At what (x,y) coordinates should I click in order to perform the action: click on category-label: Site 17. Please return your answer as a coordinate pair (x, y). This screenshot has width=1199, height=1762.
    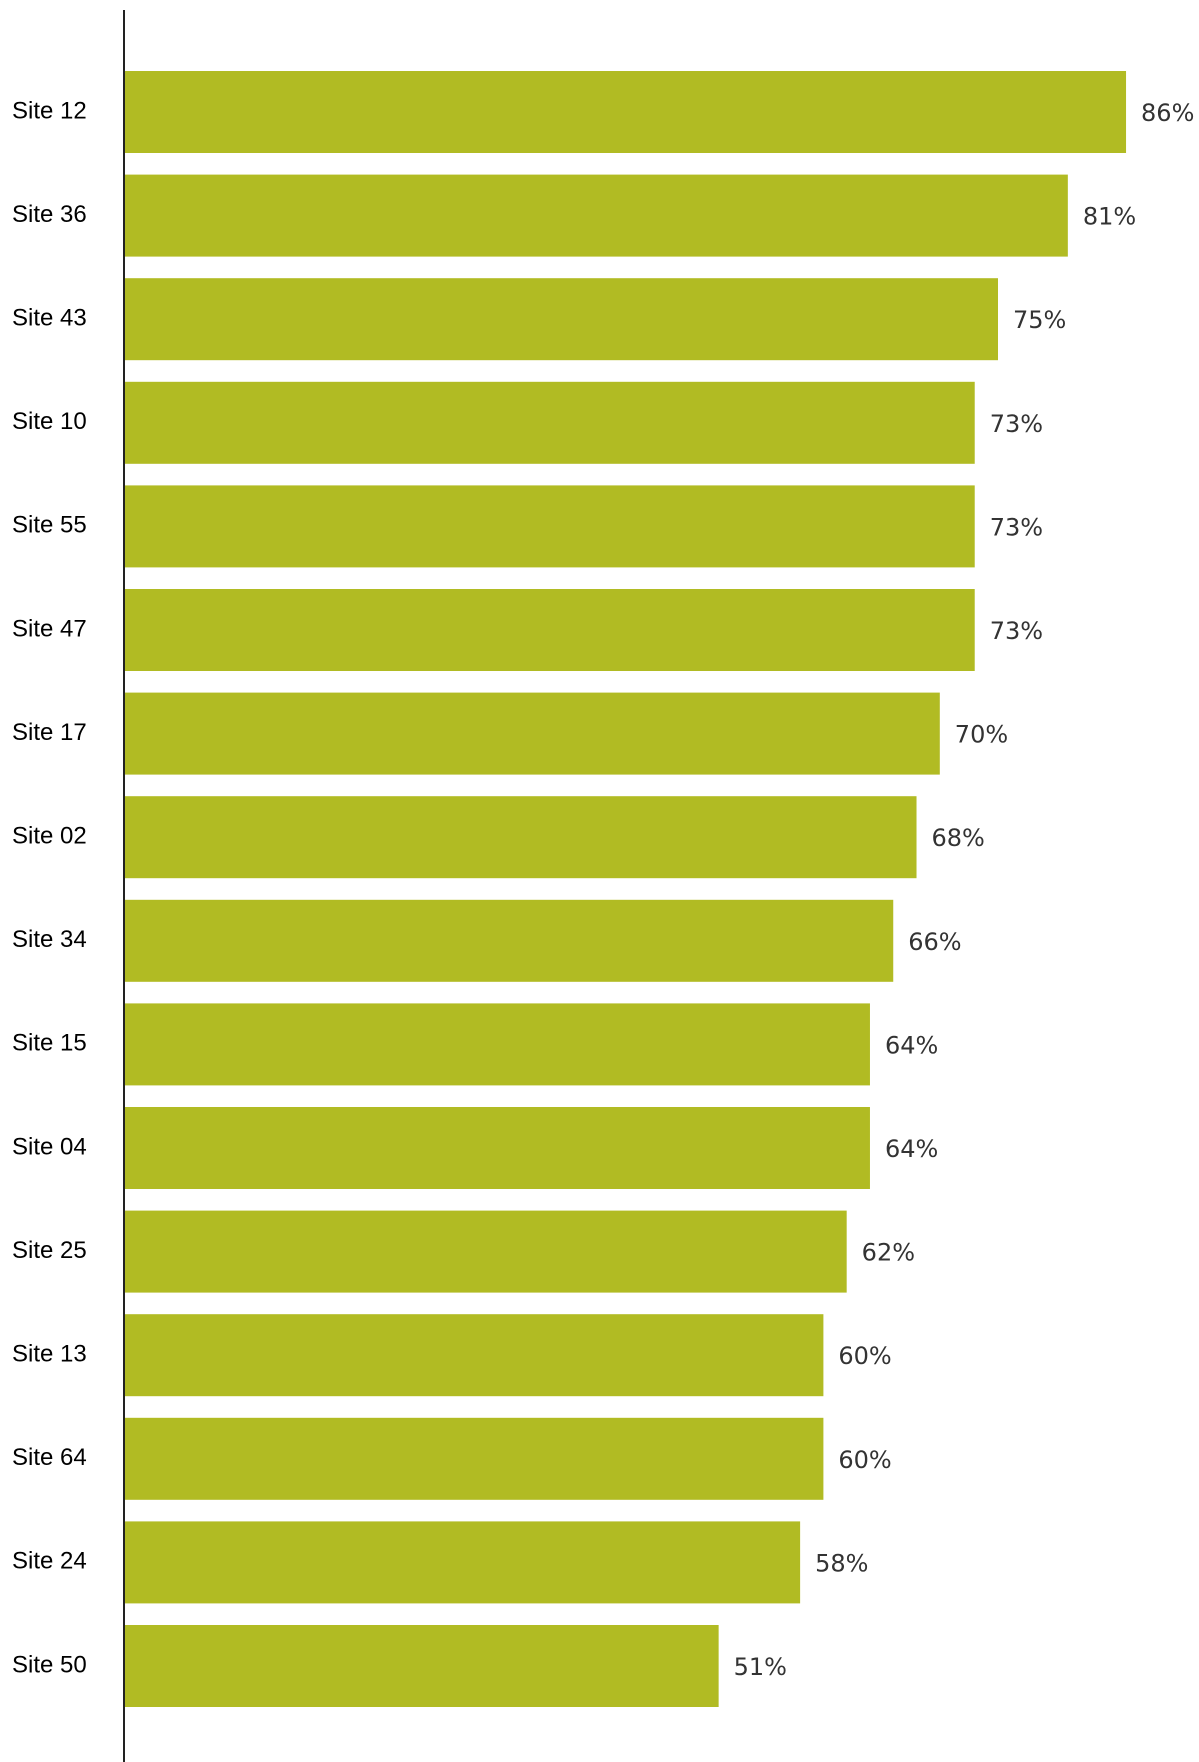
    Looking at the image, I should click on (49, 732).